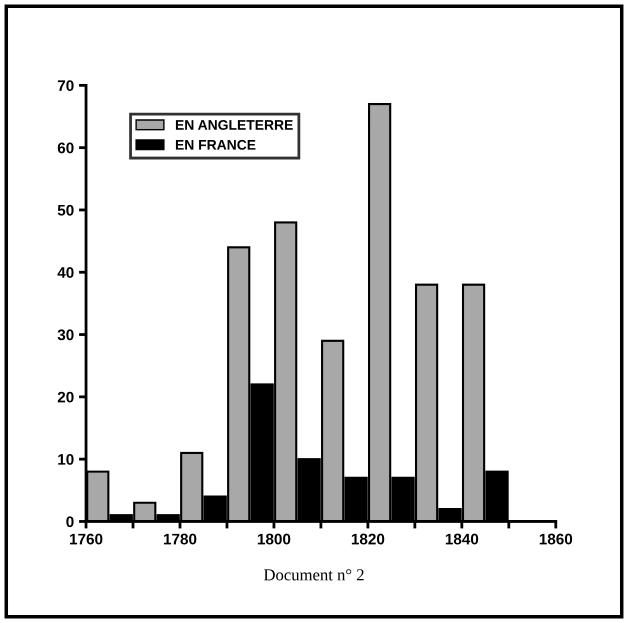  I want to click on y-tick-label: 60, so click(66, 148).